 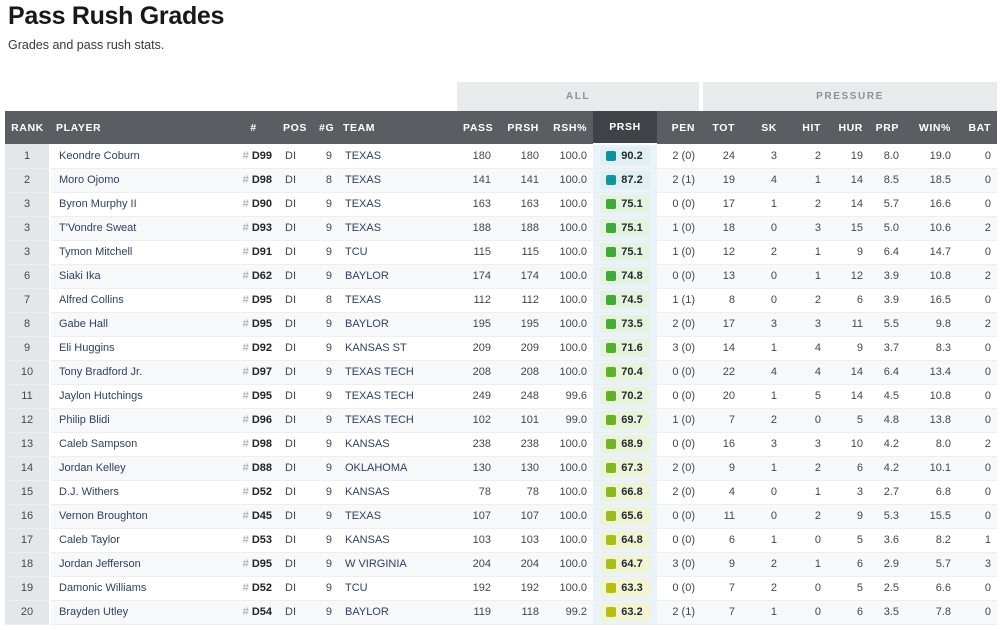 I want to click on column-header-rsh-pct: RSH%, so click(x=569, y=127).